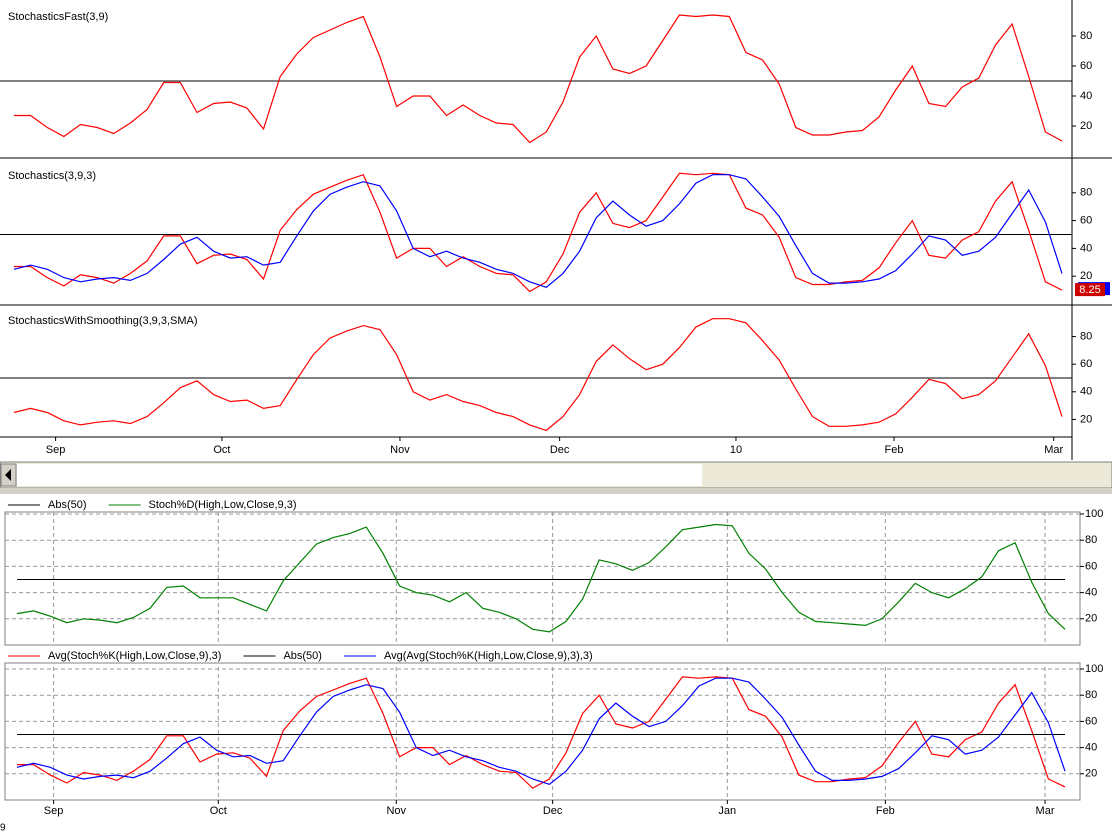 This screenshot has width=1112, height=835. What do you see at coordinates (223, 505) in the screenshot?
I see `legend-label: Stoch%D(High,Low,Close,9,3)` at bounding box center [223, 505].